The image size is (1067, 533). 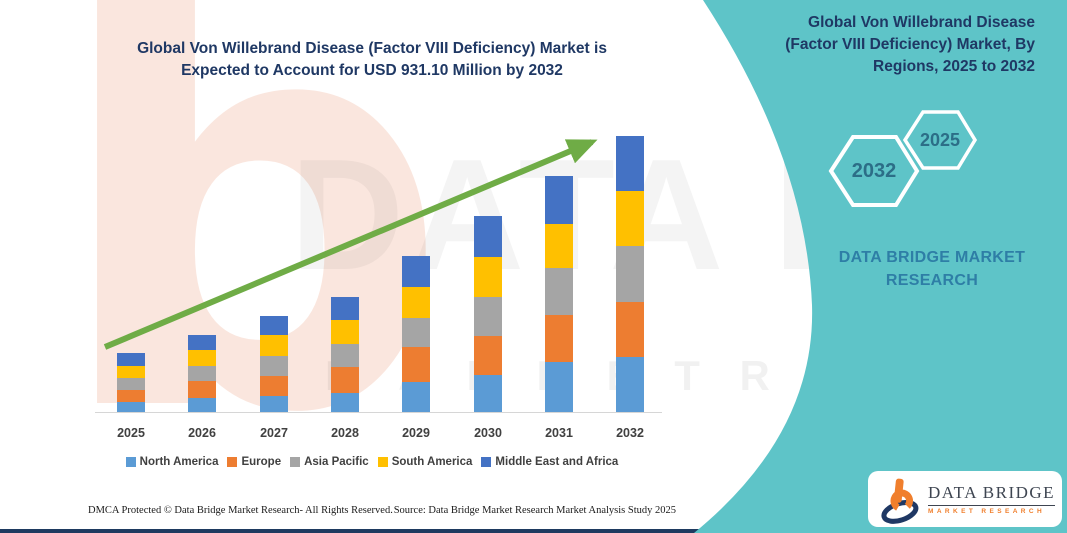 What do you see at coordinates (992, 494) in the screenshot?
I see `logo-name: DATA BRIDGE` at bounding box center [992, 494].